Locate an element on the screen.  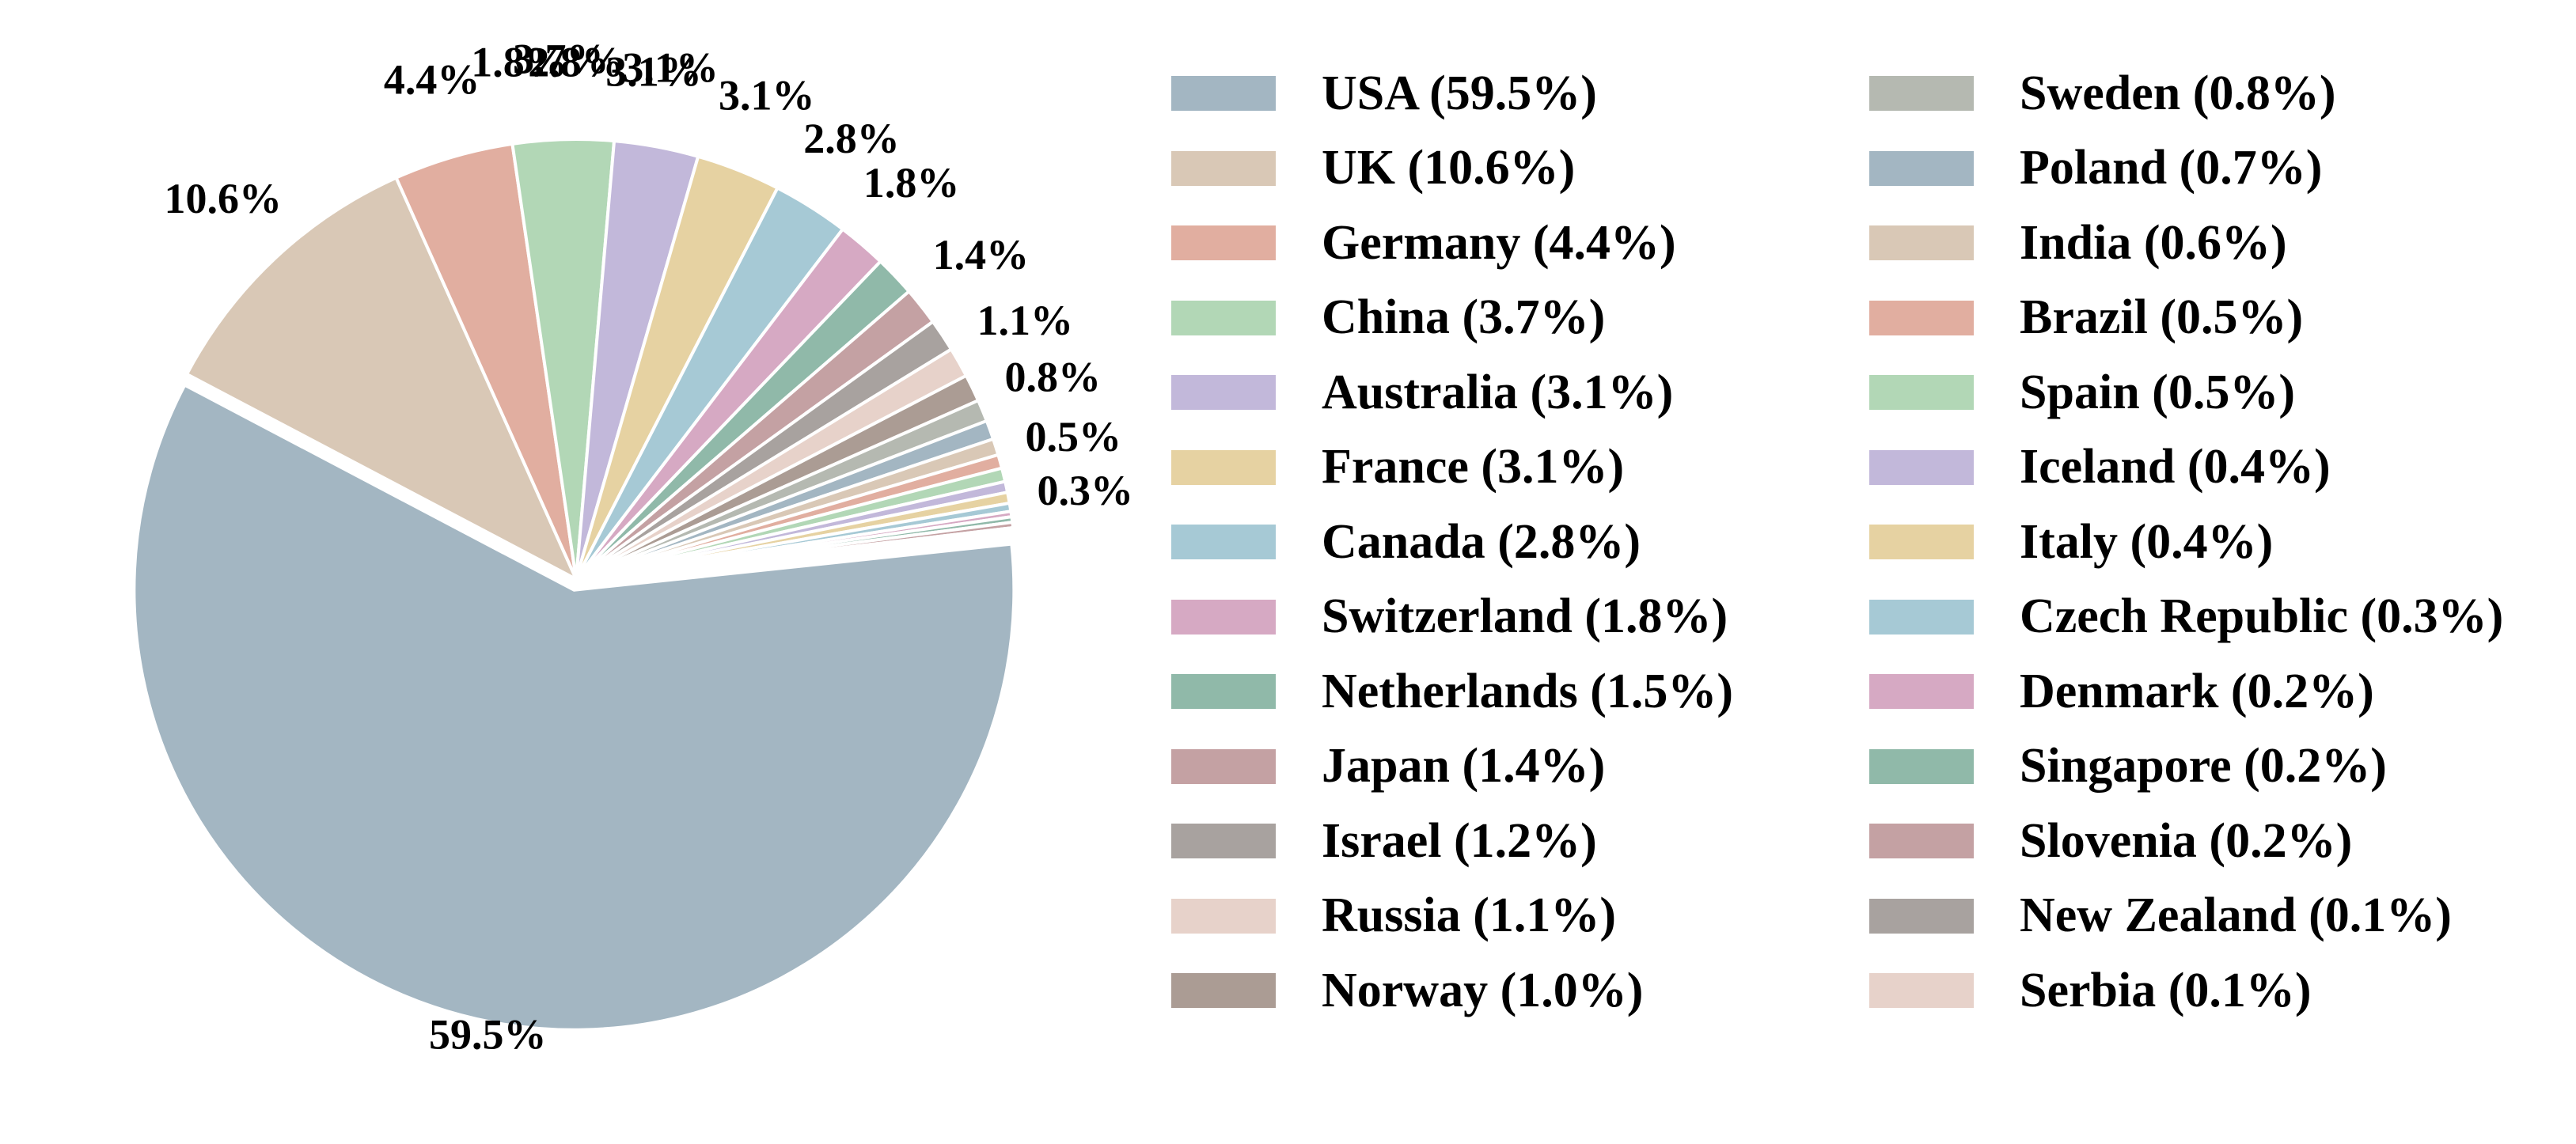
legend-label: India (0.6%) is located at coordinates (2153, 242).